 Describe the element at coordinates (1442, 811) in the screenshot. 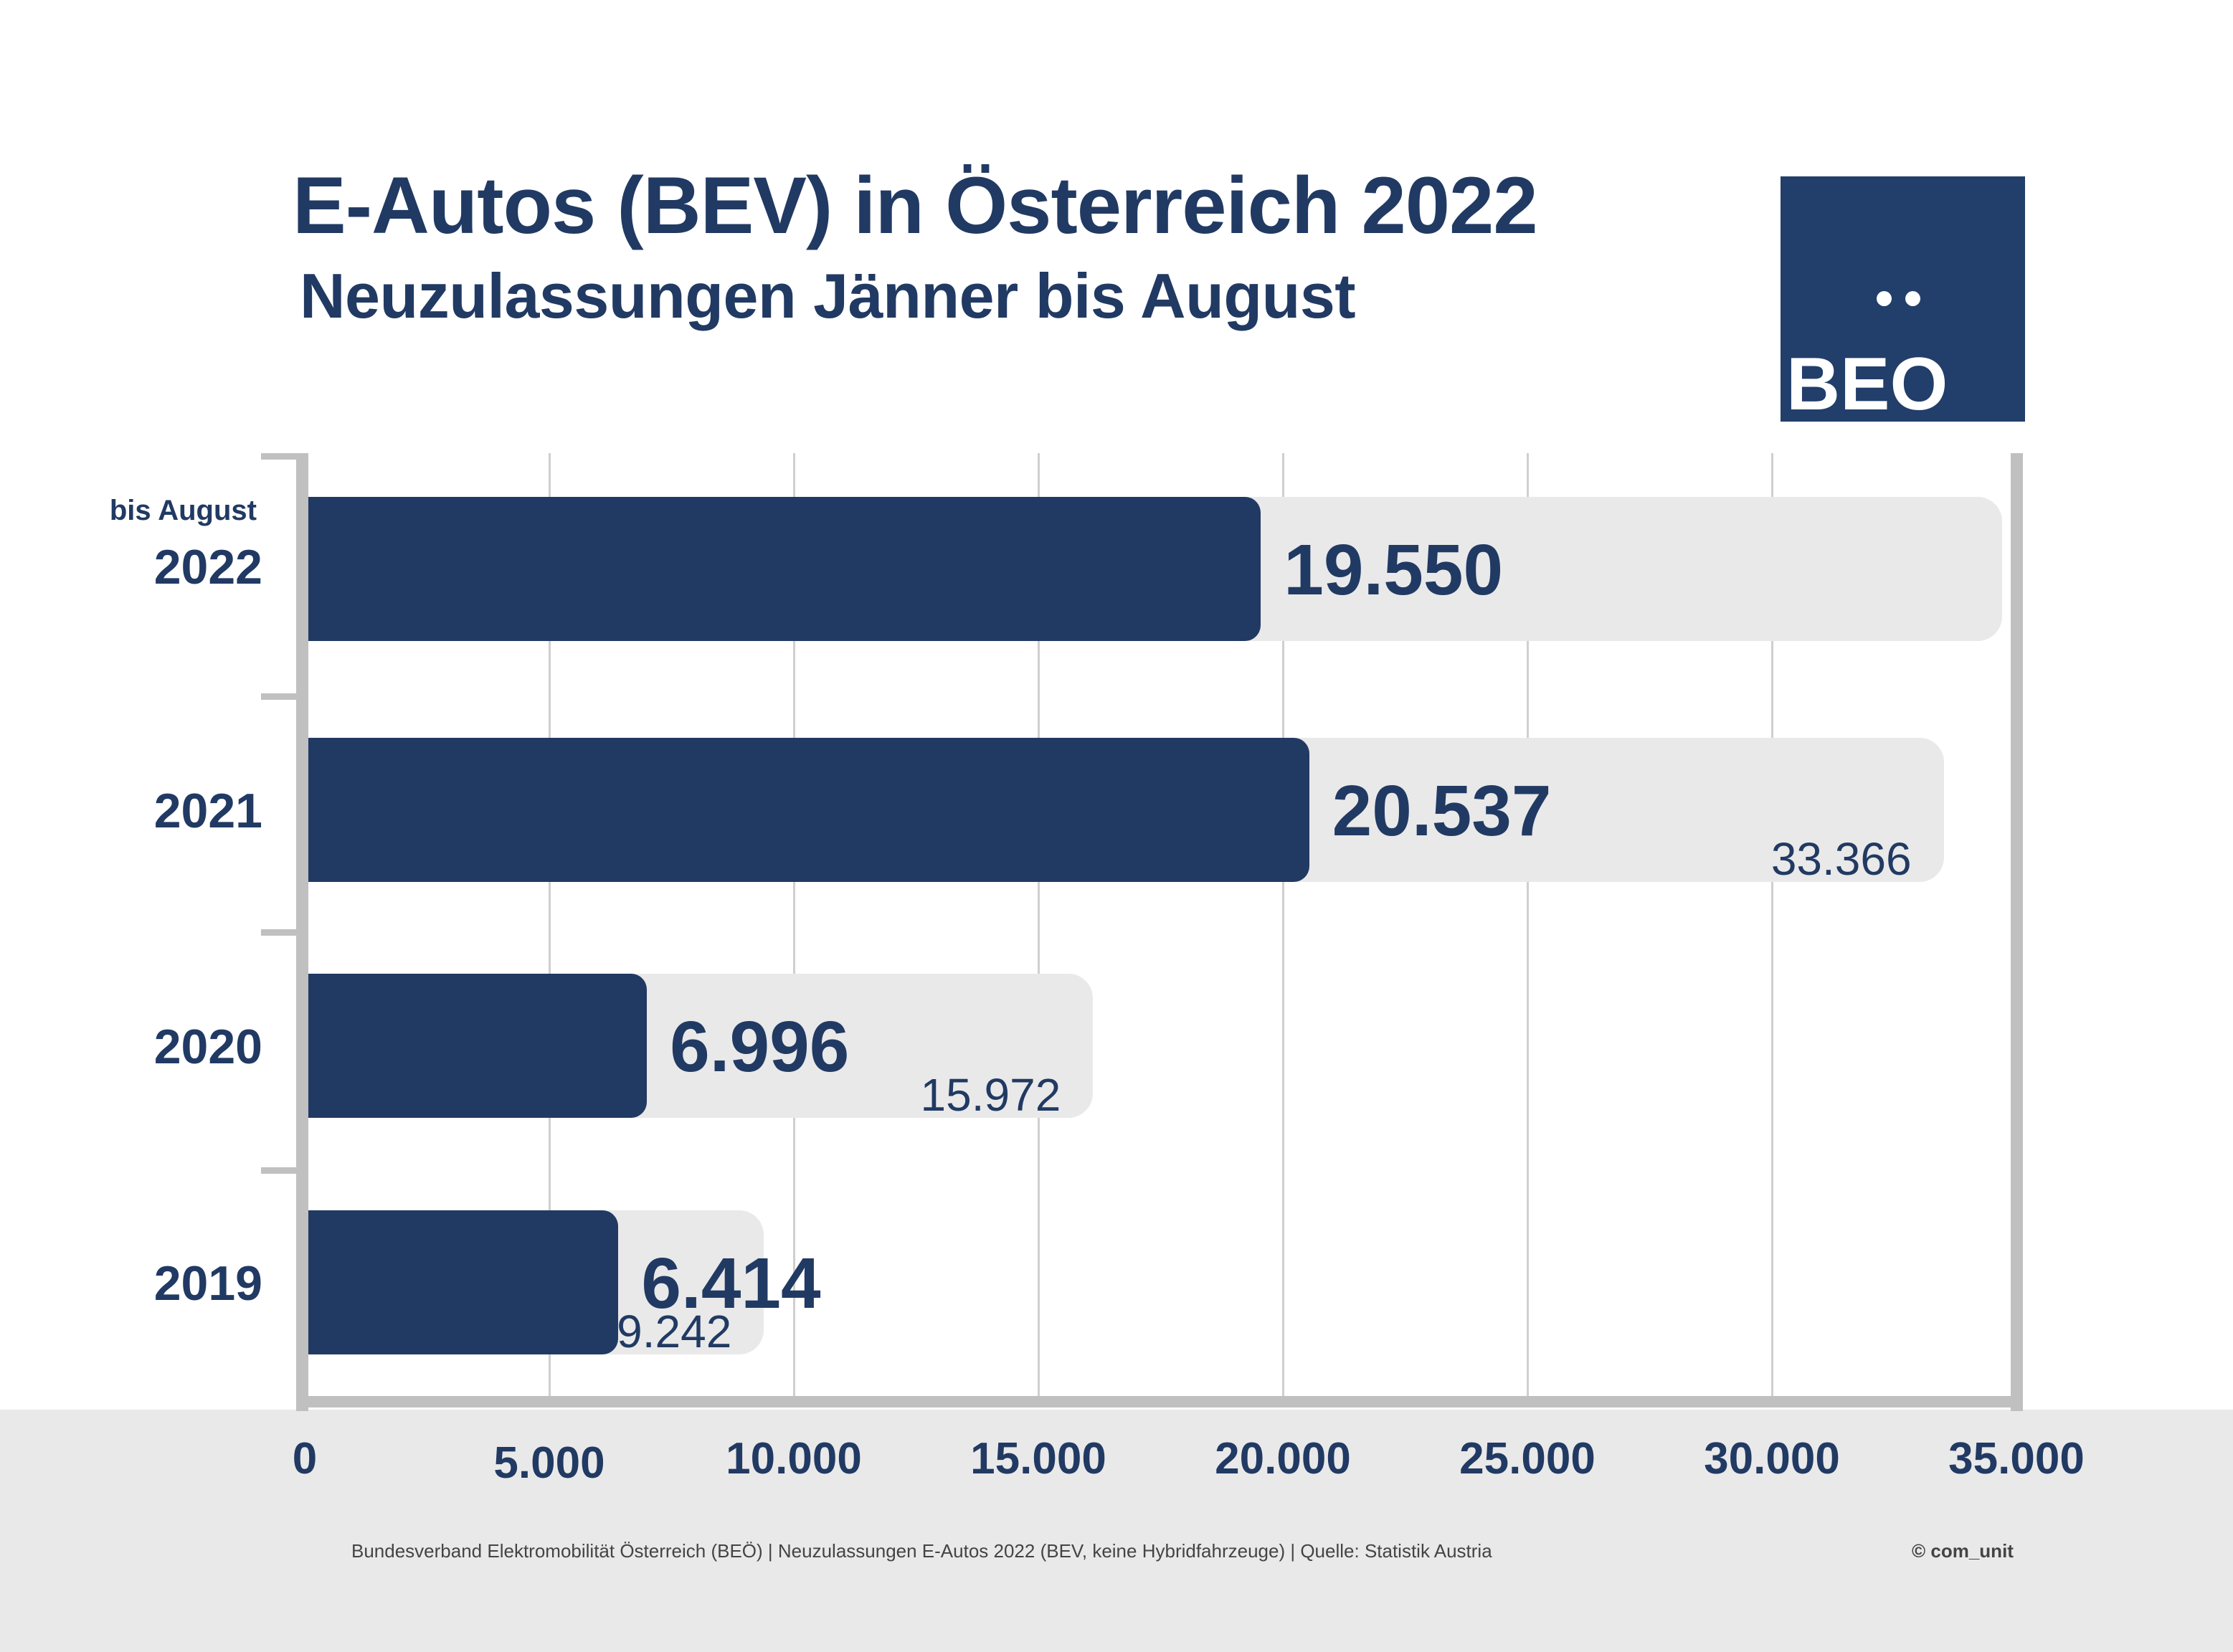

I see `value-label: 20.537` at that location.